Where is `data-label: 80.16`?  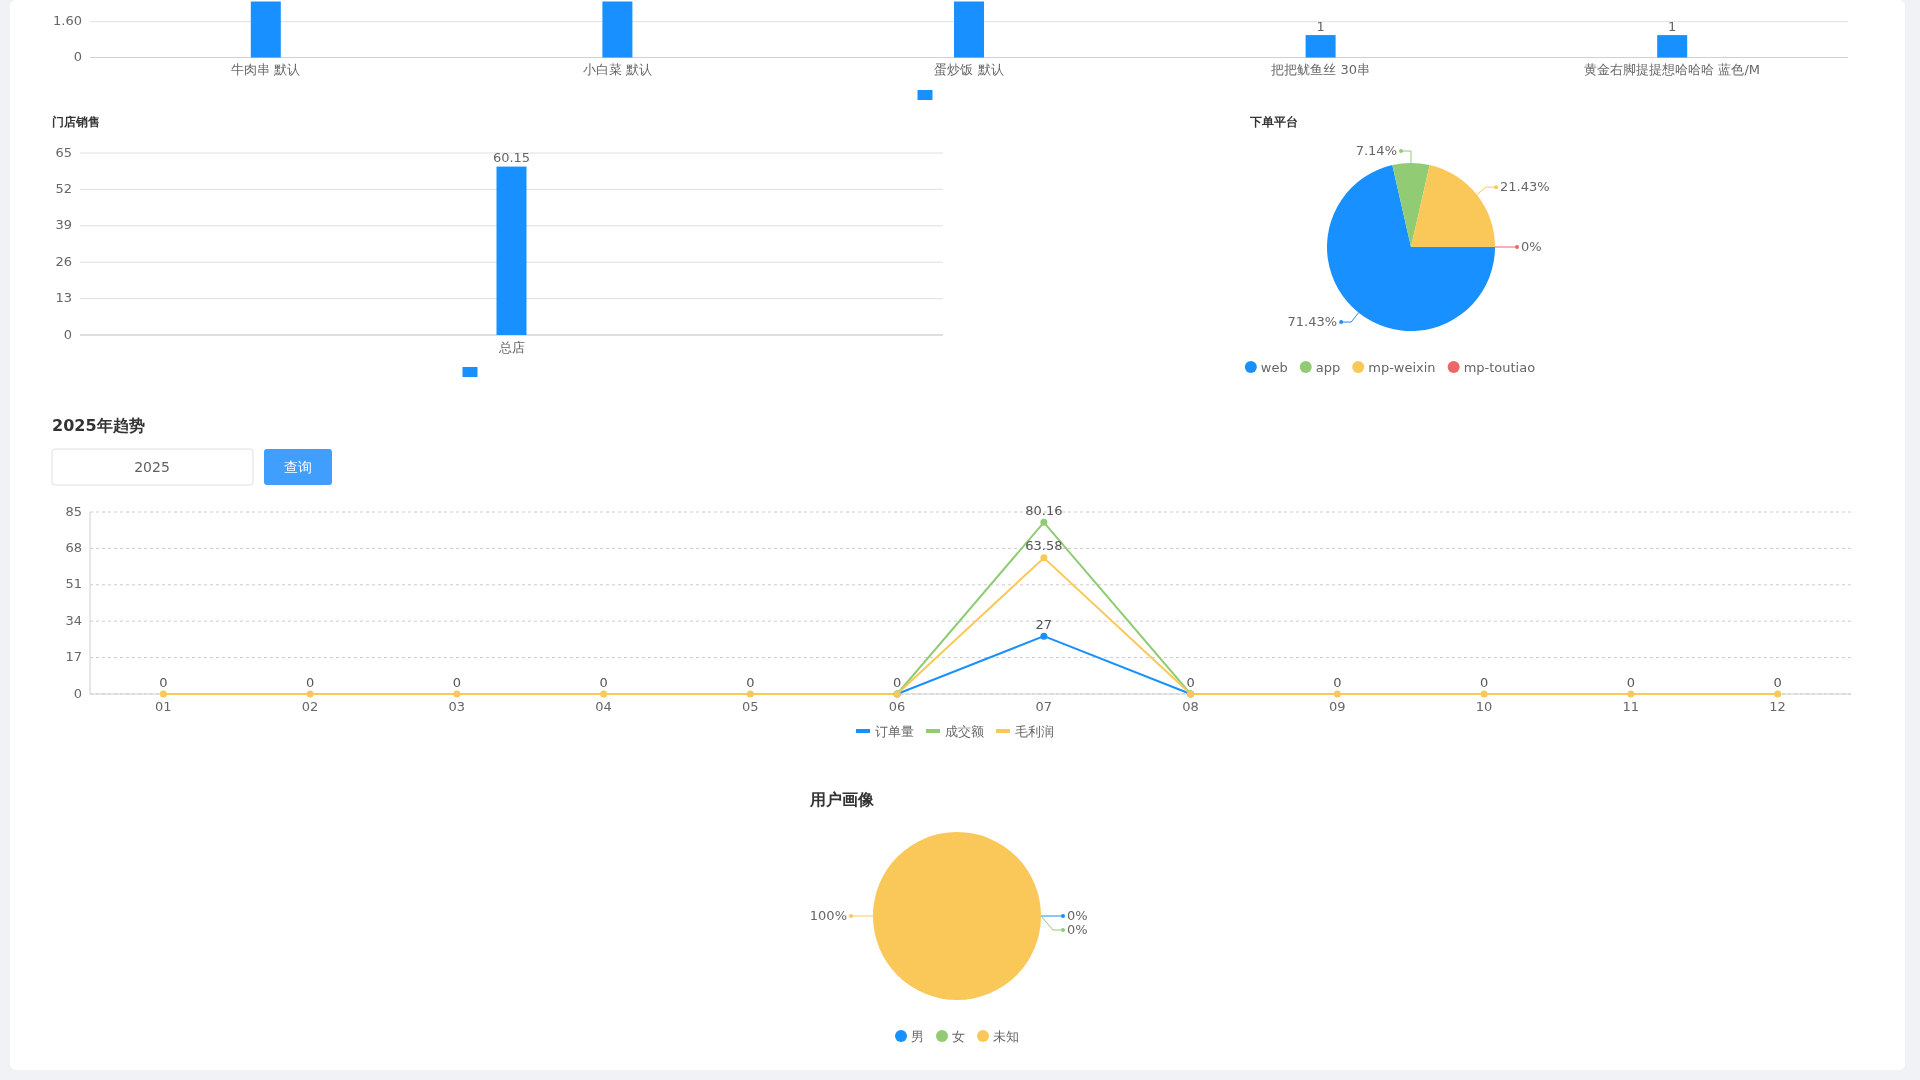
data-label: 80.16 is located at coordinates (1044, 510).